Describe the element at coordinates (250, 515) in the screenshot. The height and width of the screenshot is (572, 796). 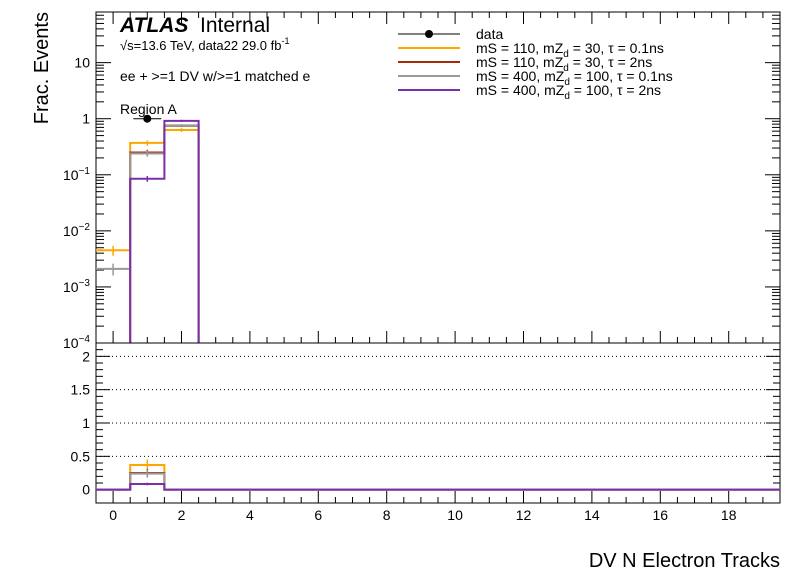
I see `x-tick-label: 4` at that location.